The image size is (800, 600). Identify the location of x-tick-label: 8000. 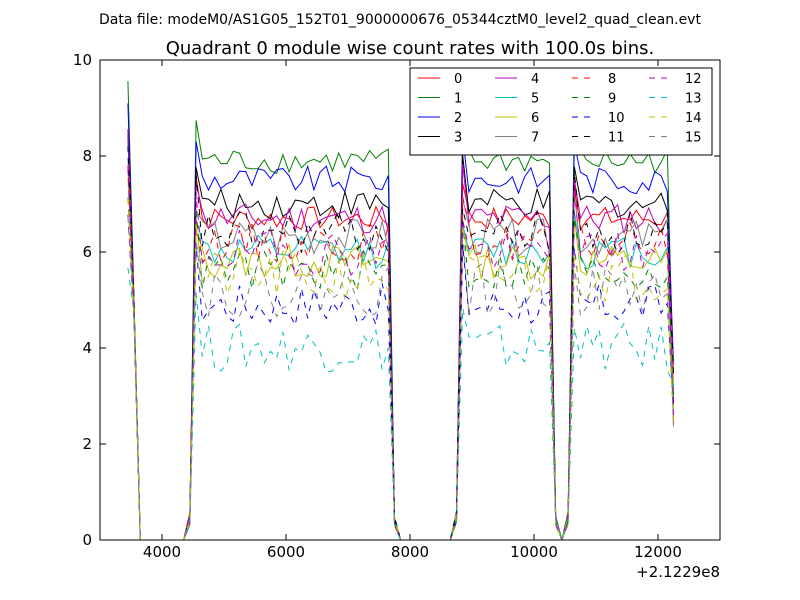
(410, 552).